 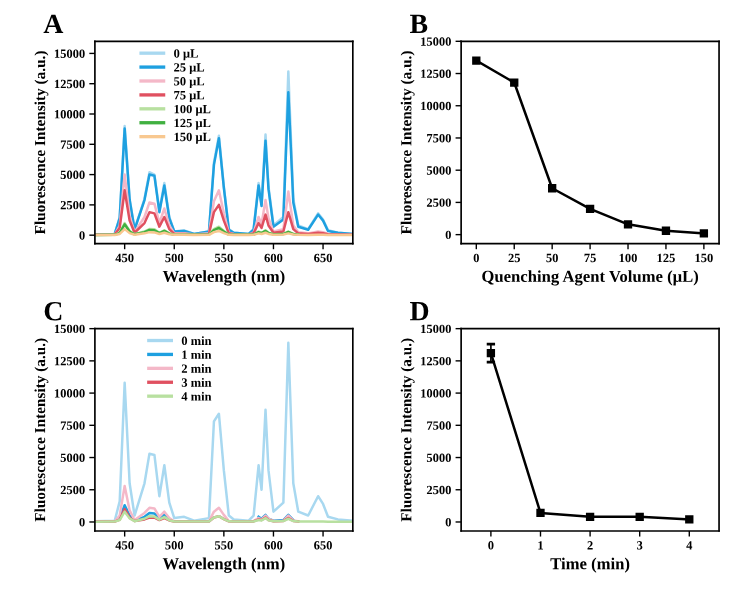 What do you see at coordinates (53, 311) in the screenshot?
I see `chart-title: C` at bounding box center [53, 311].